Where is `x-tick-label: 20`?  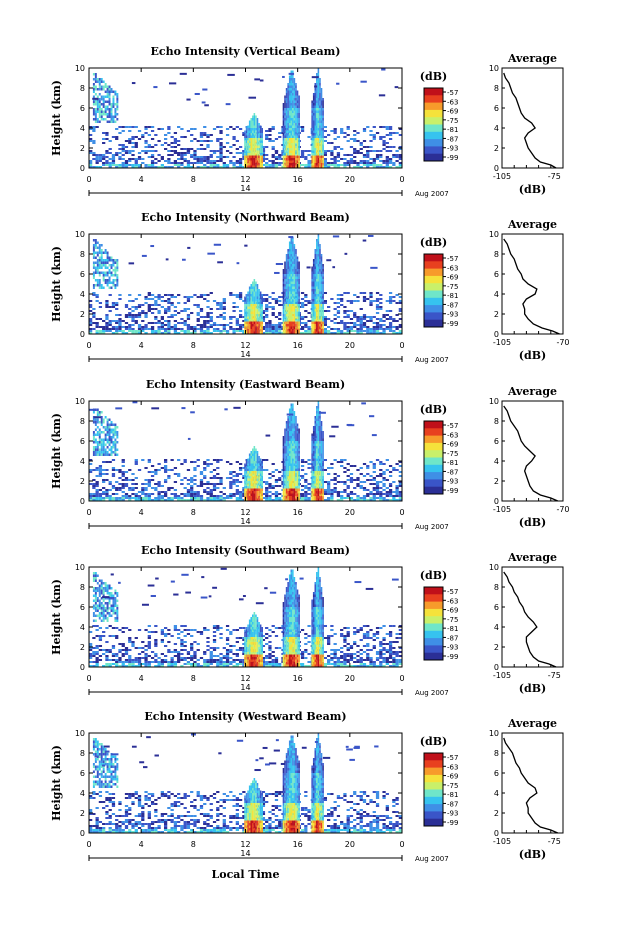
x-tick-label: 20 is located at coordinates (350, 345).